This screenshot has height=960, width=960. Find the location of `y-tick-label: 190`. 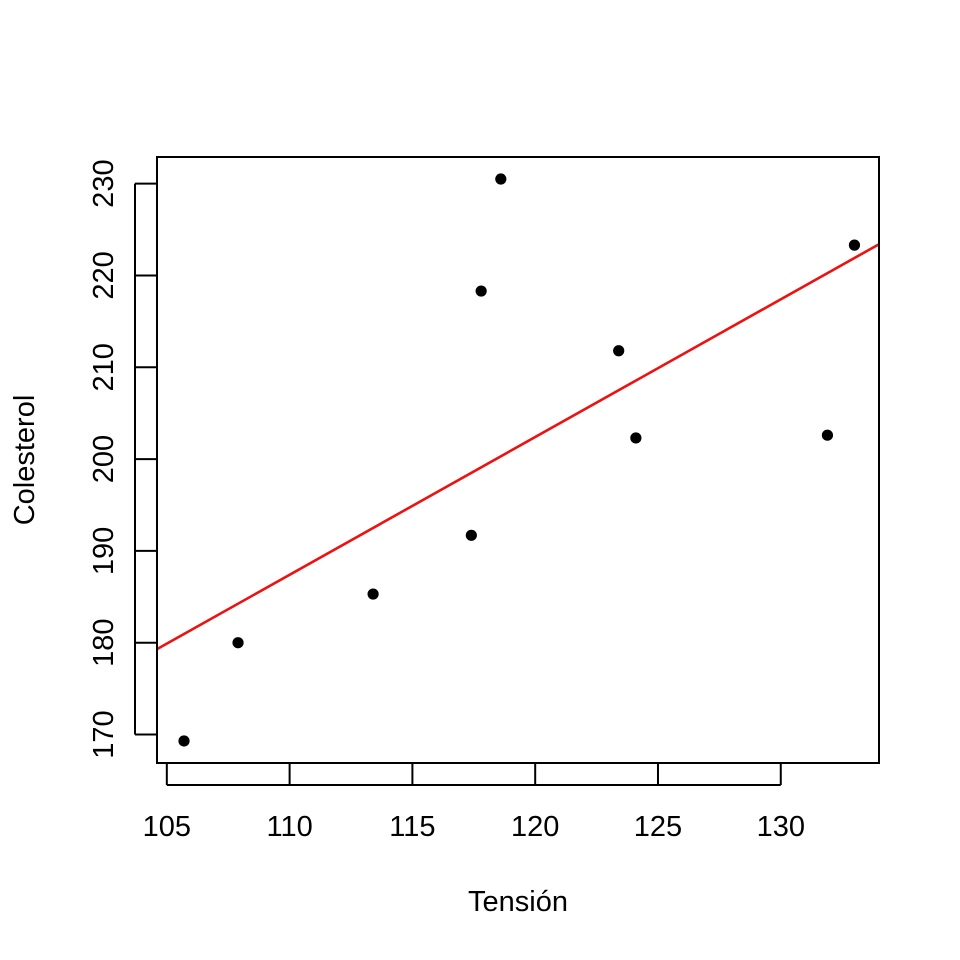

y-tick-label: 190 is located at coordinates (104, 551).